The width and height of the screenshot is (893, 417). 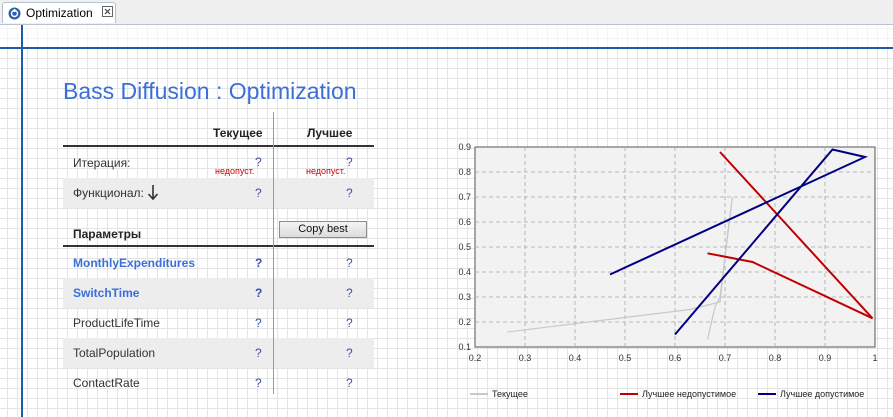 I want to click on param-row-total-population: TotalPopulation ? ?, so click(x=218, y=353).